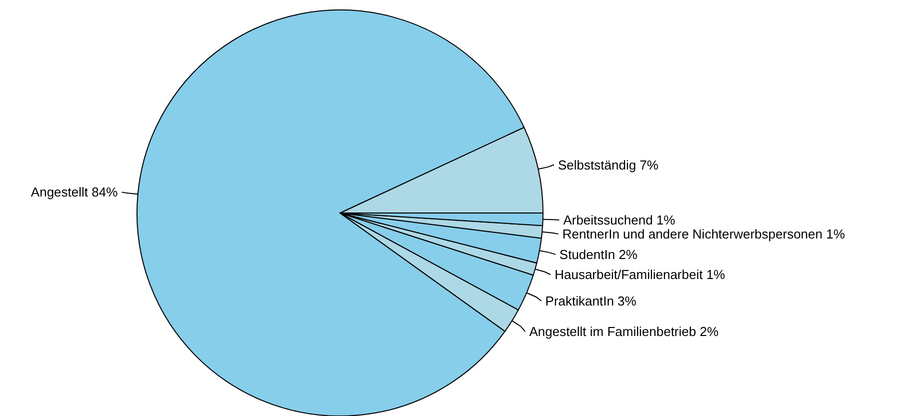 The image size is (905, 416). I want to click on slice-label: Selbstständig 7%, so click(608, 164).